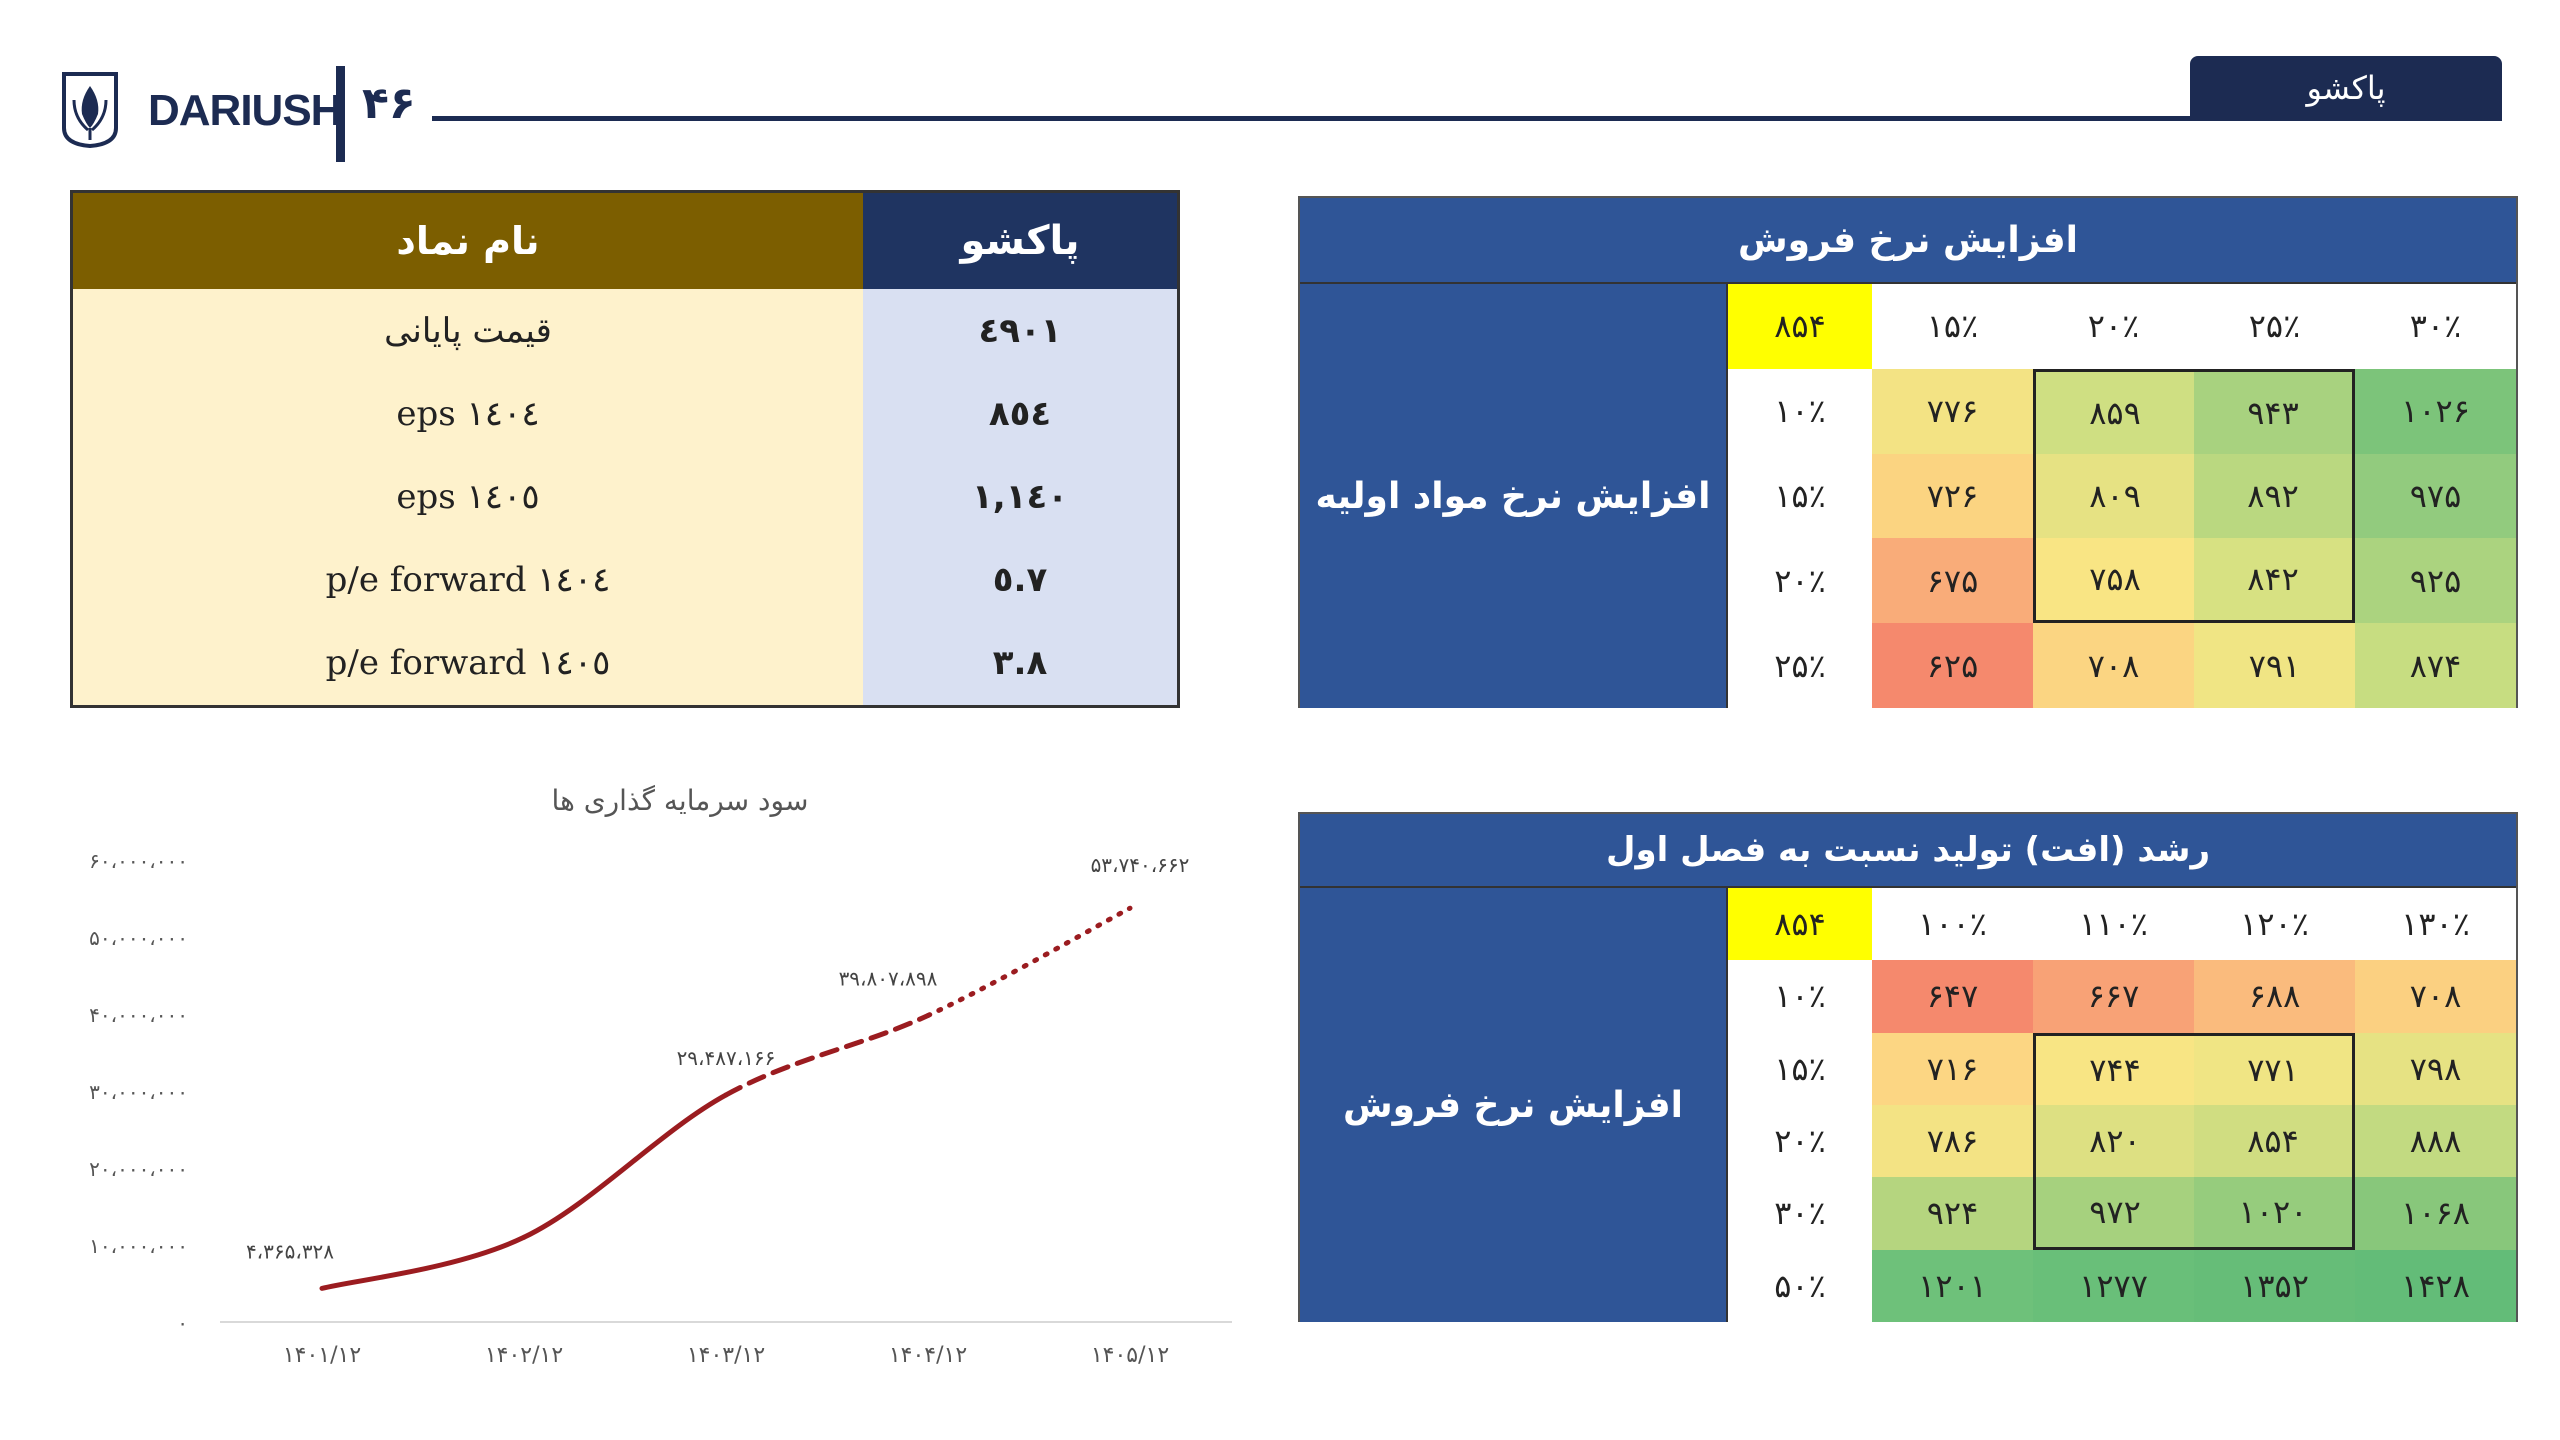 The width and height of the screenshot is (2560, 1440). Describe the element at coordinates (138, 1169) in the screenshot. I see `y-tick-label: ۲۰،۰۰۰،۰۰۰` at that location.